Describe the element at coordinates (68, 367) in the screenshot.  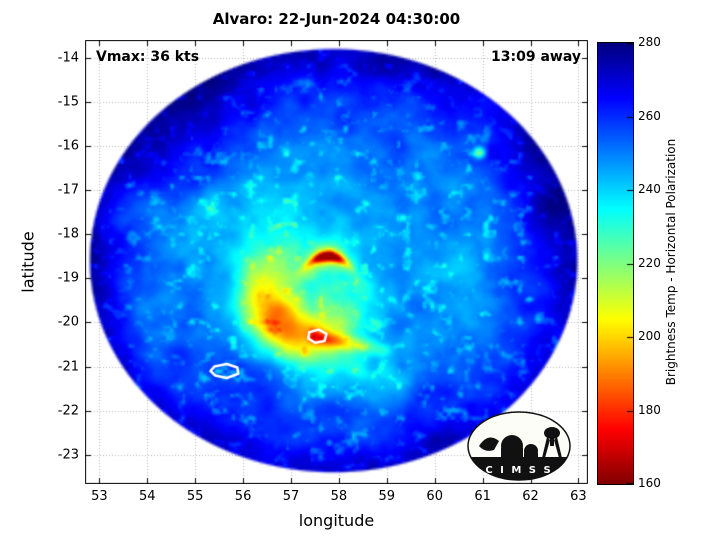
I see `y-tick-label: -21` at that location.